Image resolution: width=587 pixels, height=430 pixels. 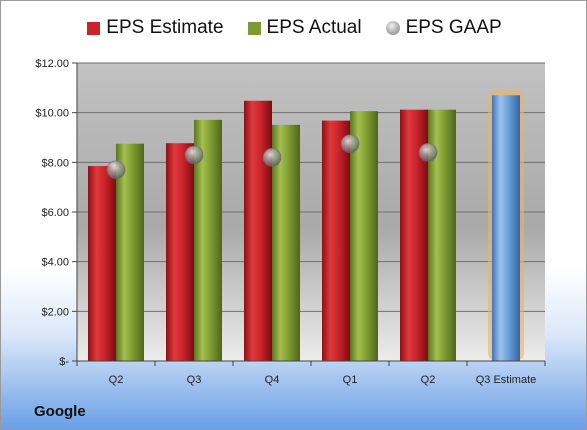 What do you see at coordinates (272, 380) in the screenshot?
I see `x-tick-label: Q4` at bounding box center [272, 380].